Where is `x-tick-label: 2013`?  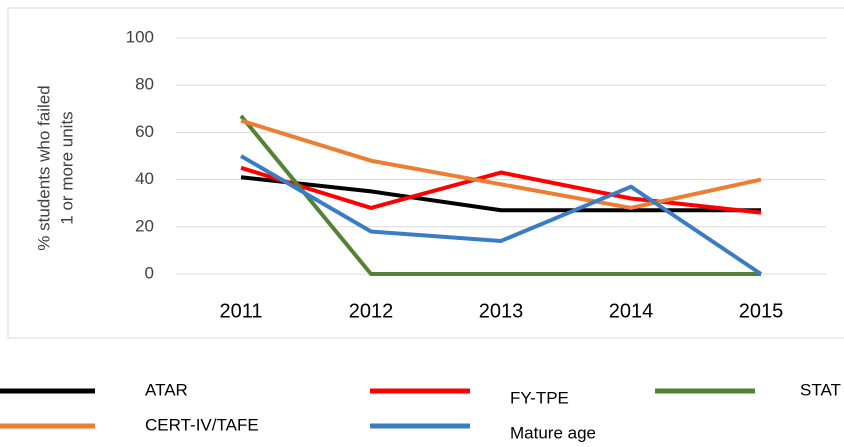 x-tick-label: 2013 is located at coordinates (501, 311).